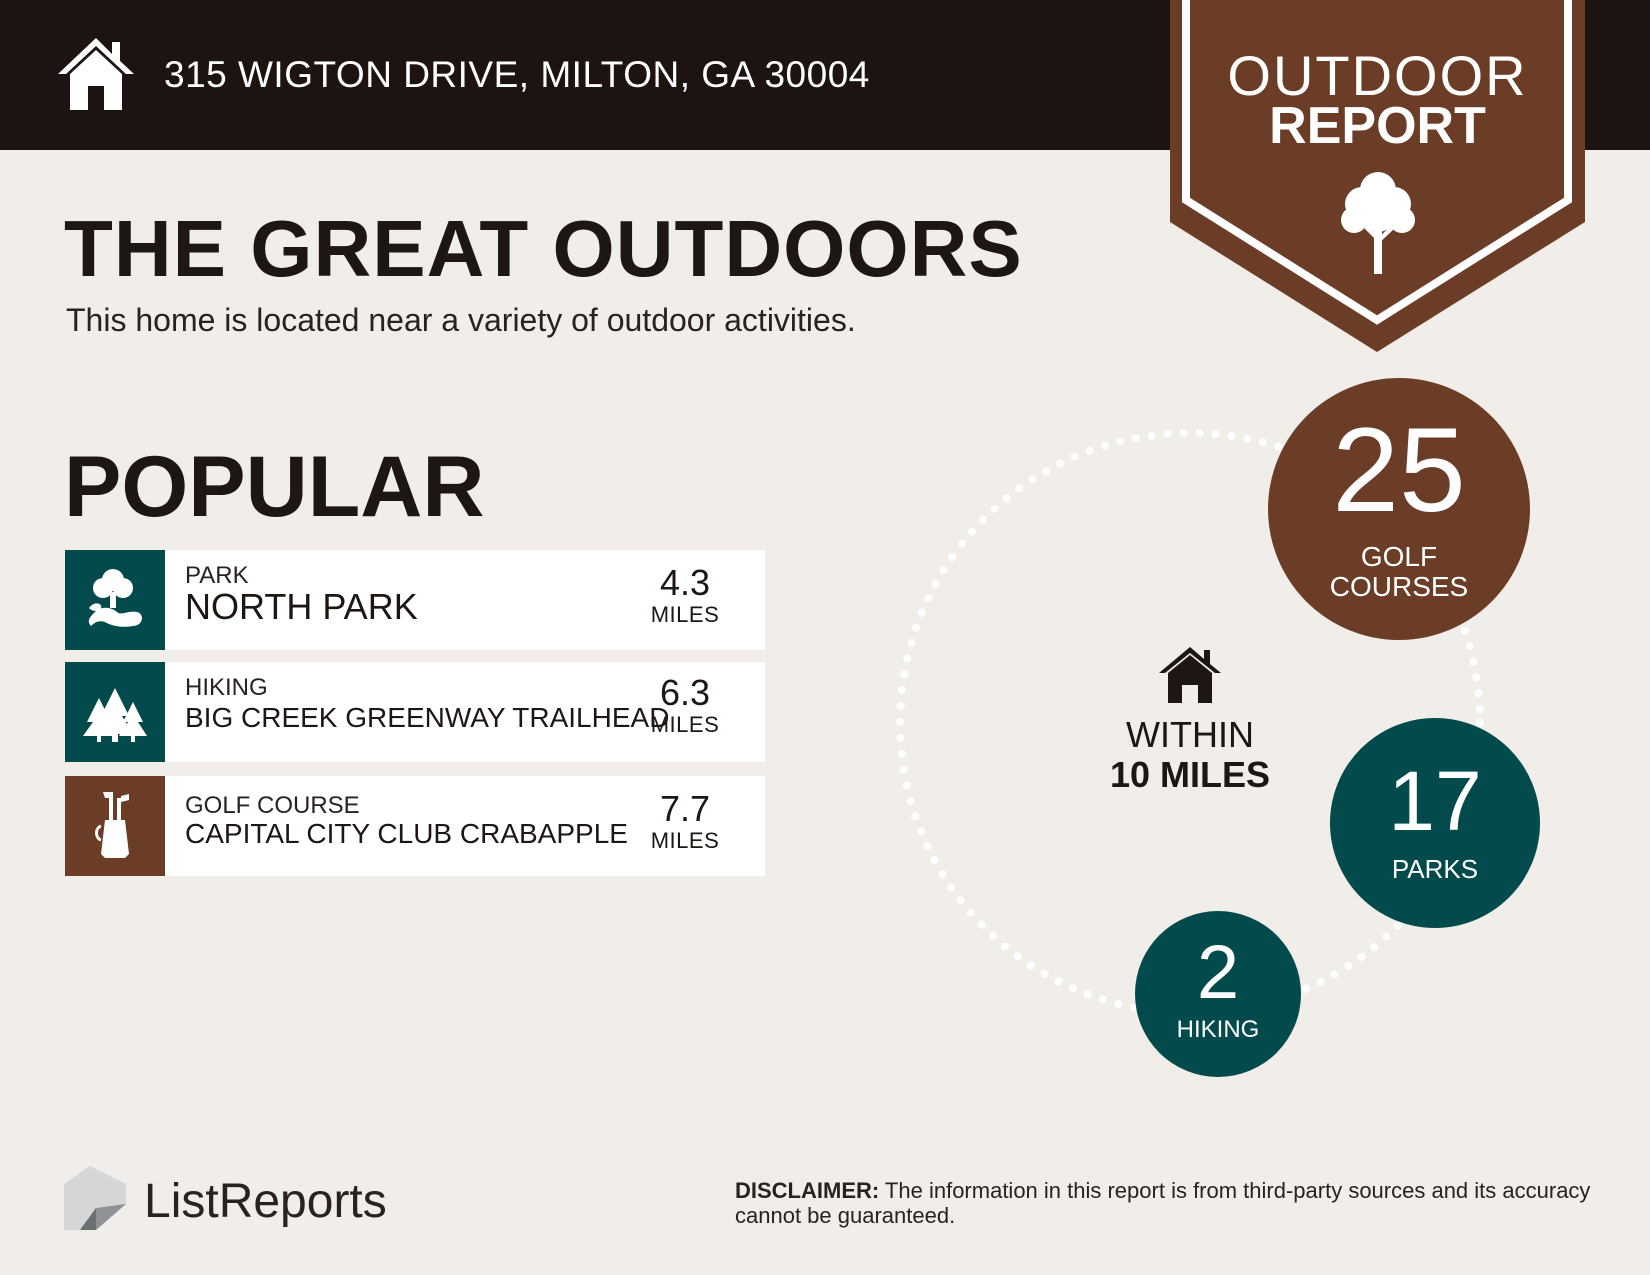  What do you see at coordinates (1435, 801) in the screenshot?
I see `count-number: 17` at bounding box center [1435, 801].